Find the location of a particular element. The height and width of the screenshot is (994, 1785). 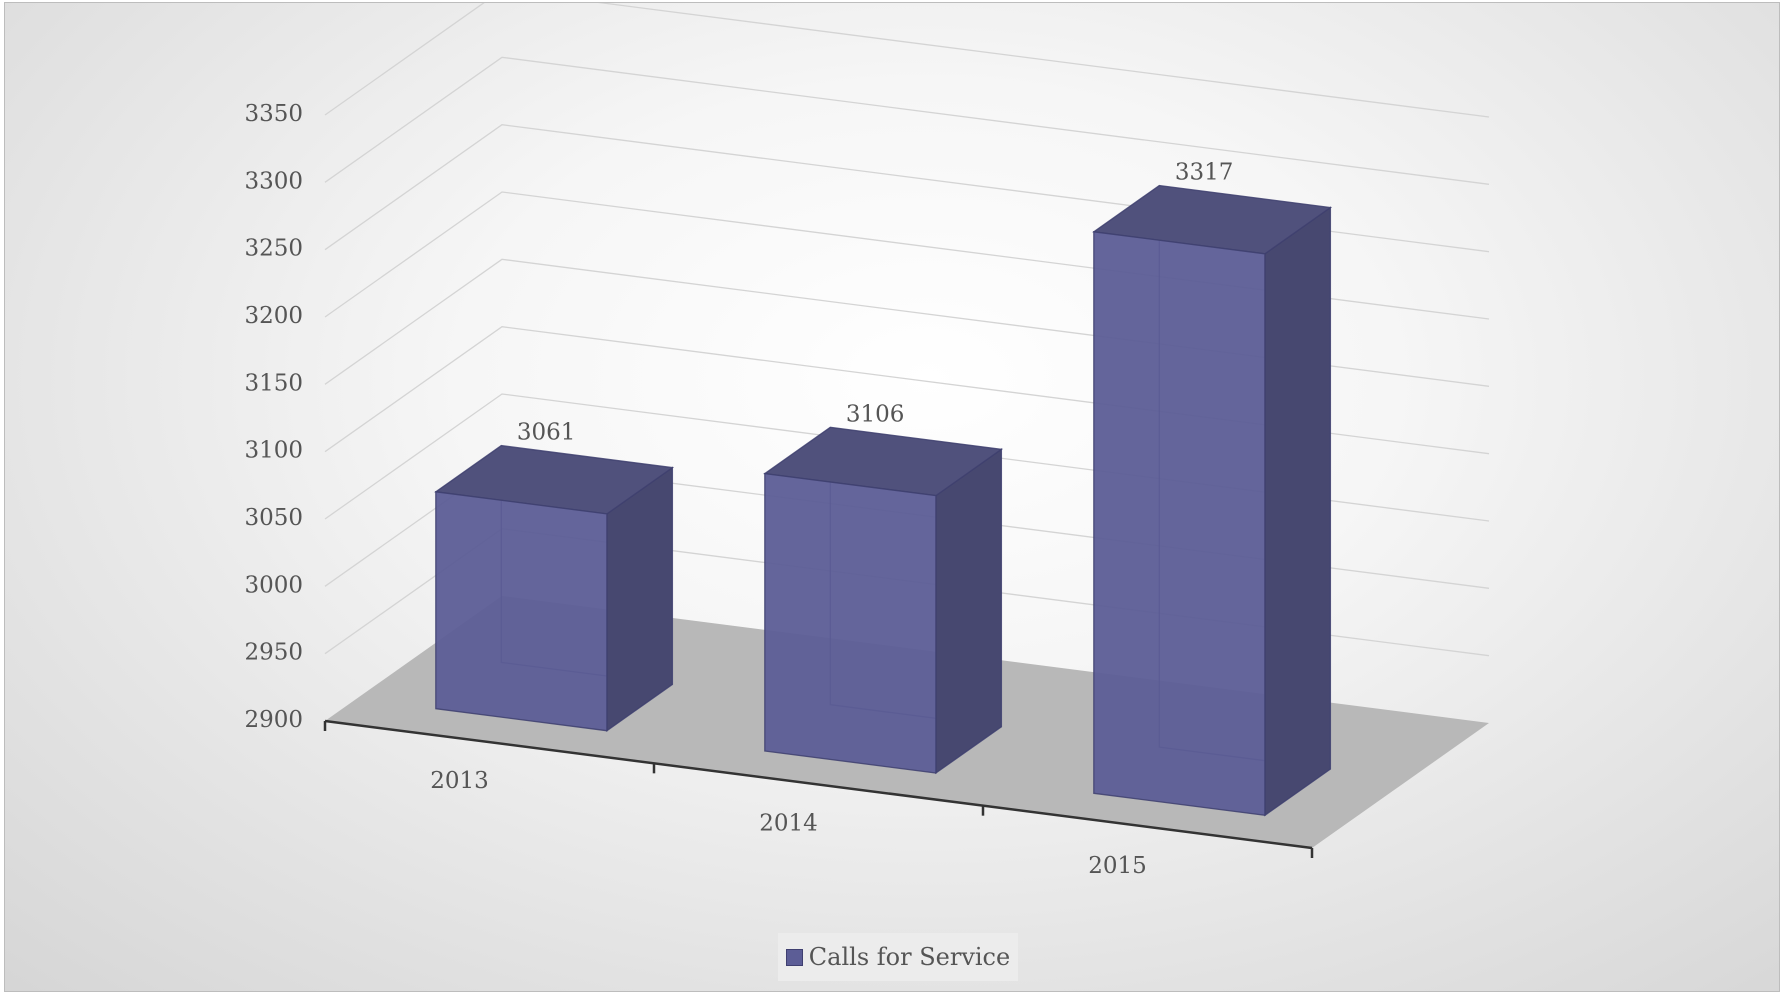

y-tick-label: 3200 is located at coordinates (273, 316).